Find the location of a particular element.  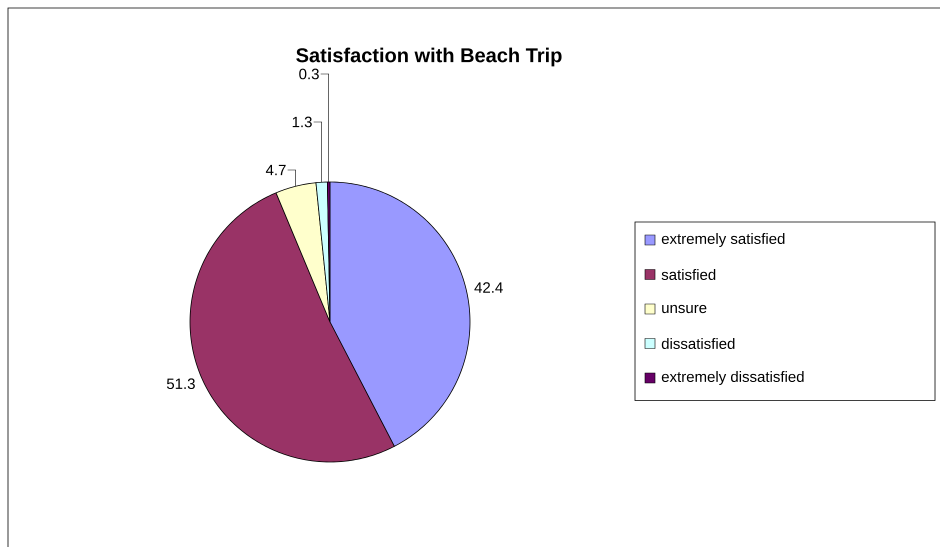

data-label: 51.3 is located at coordinates (180, 384).